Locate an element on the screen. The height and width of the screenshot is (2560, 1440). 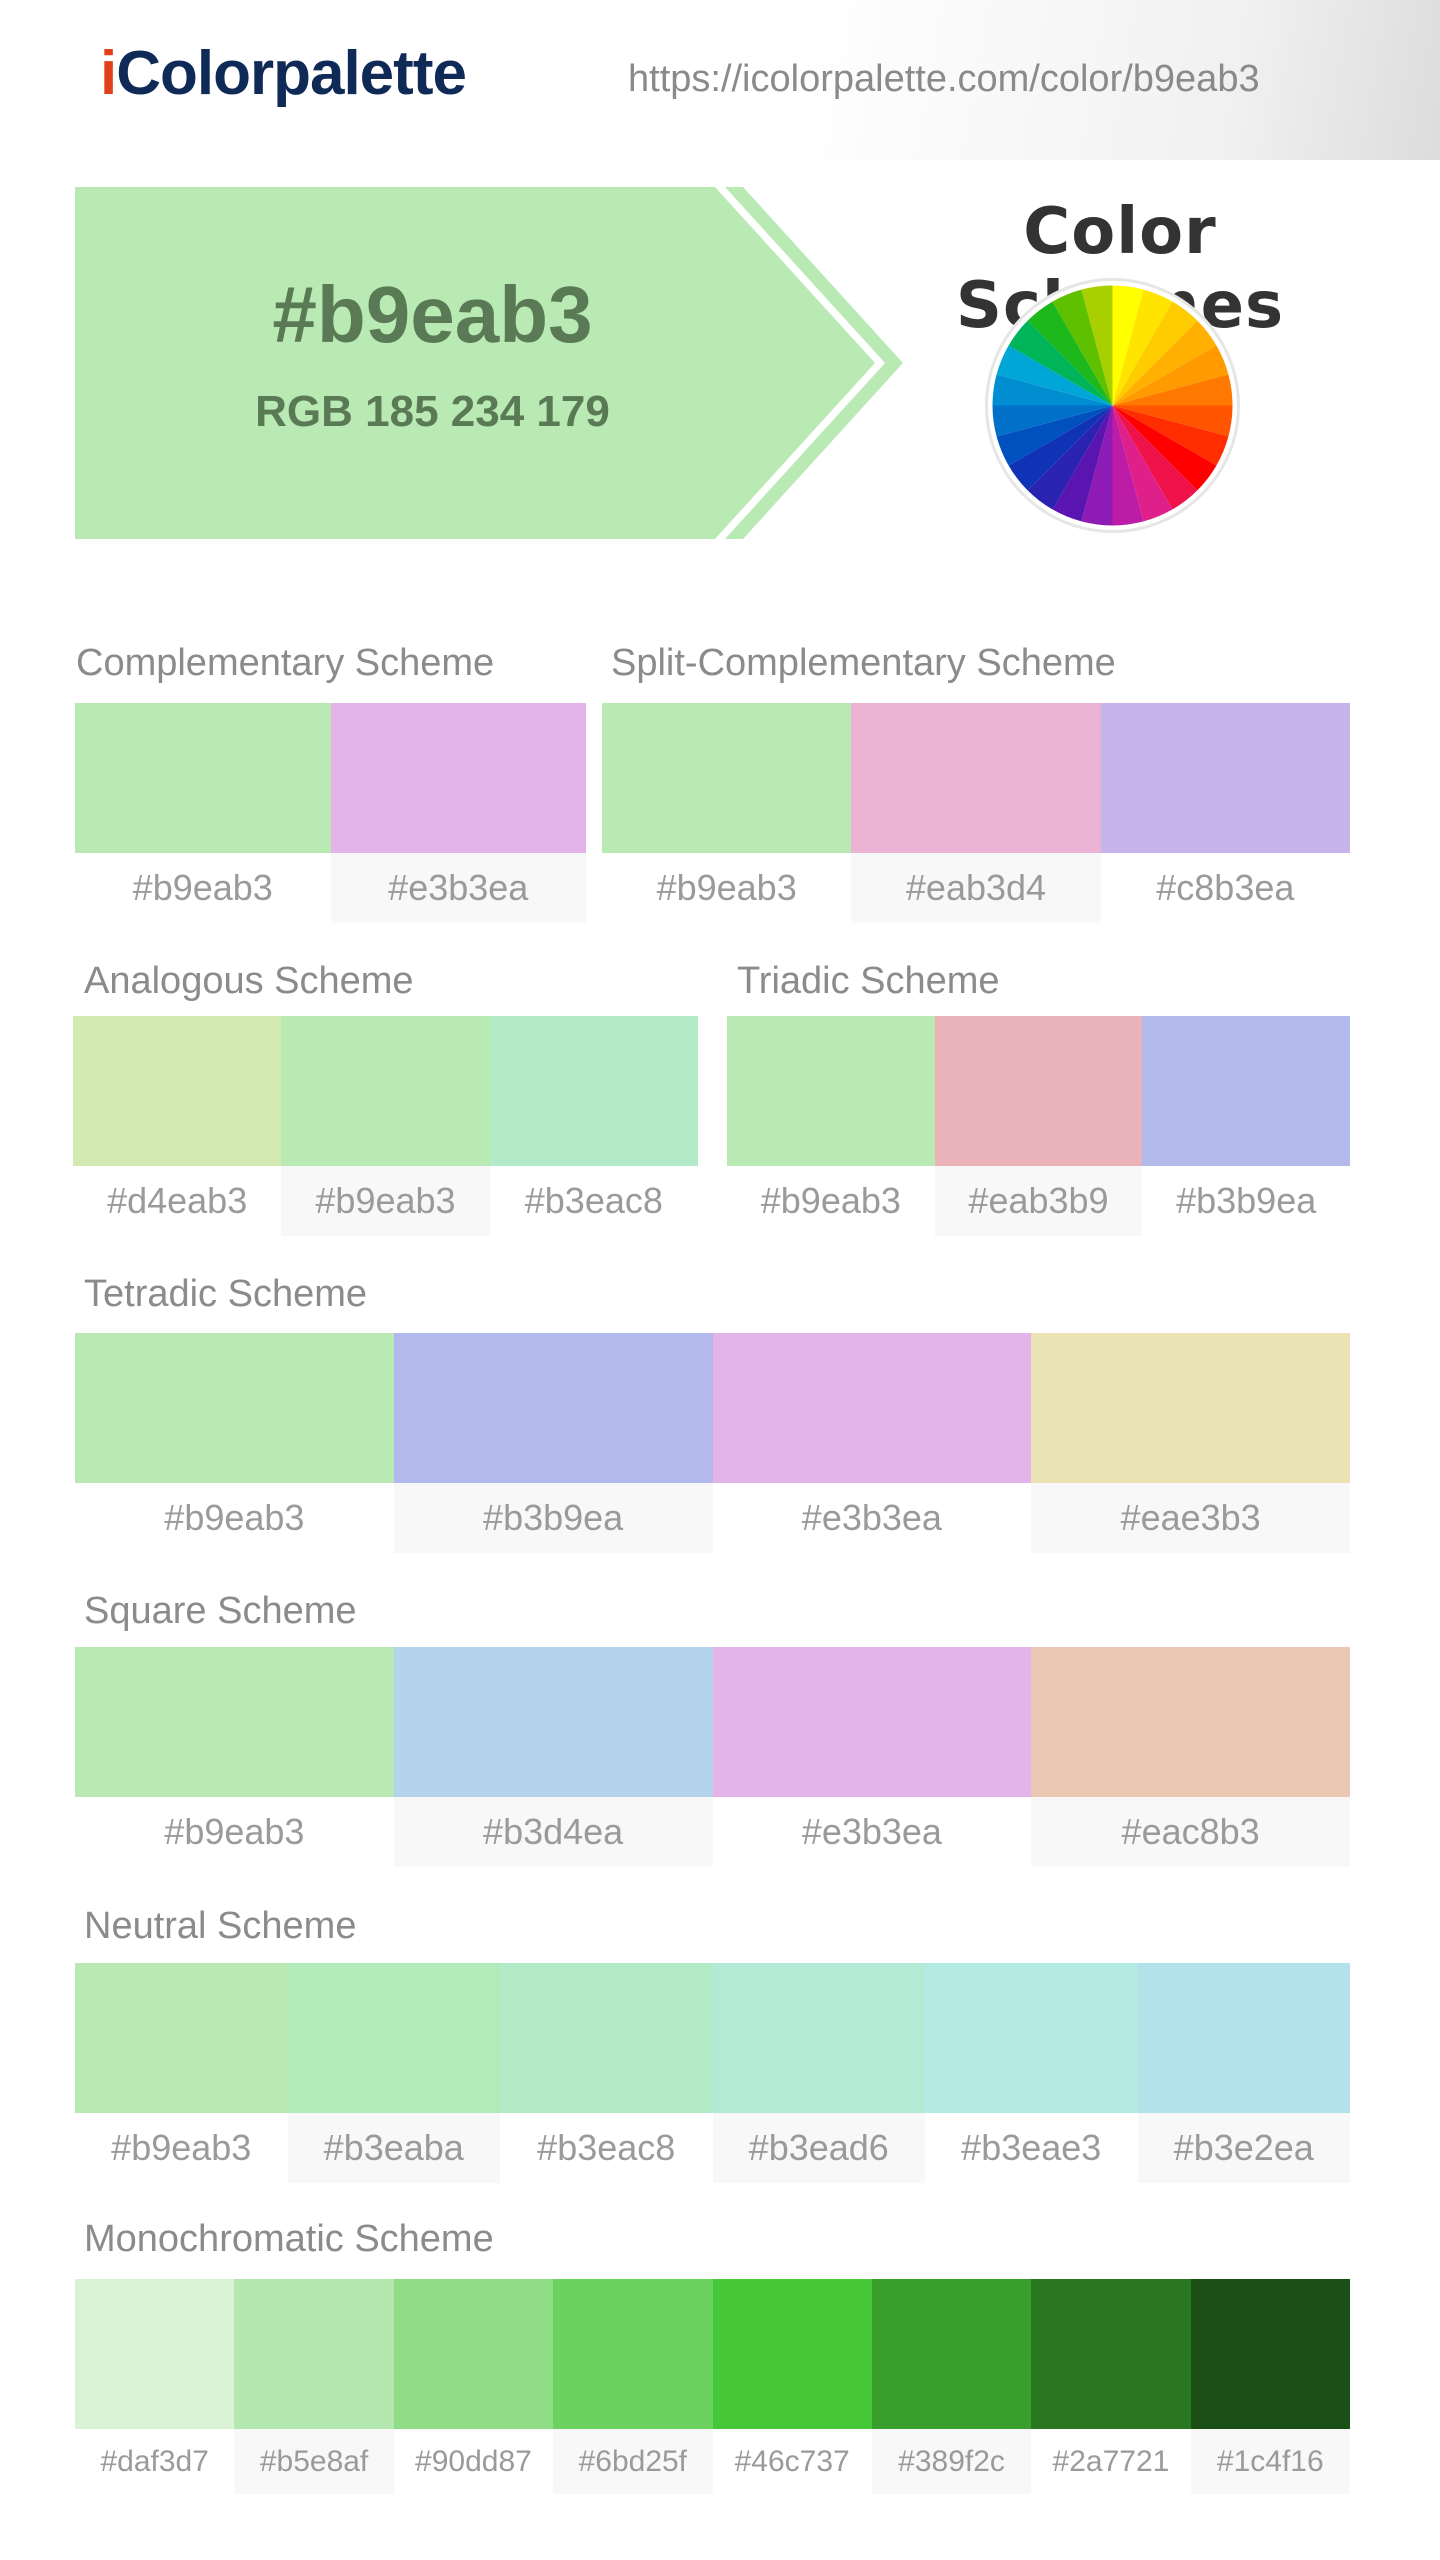
swatch-tetradic-1: #b9eab3 is located at coordinates (234, 1443).